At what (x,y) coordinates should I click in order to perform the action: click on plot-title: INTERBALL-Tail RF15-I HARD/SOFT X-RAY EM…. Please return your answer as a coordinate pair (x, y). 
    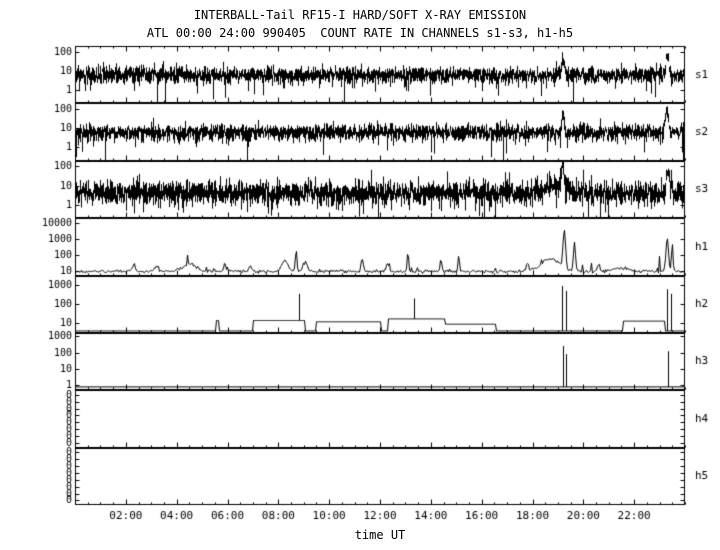
    Looking at the image, I should click on (360, 15).